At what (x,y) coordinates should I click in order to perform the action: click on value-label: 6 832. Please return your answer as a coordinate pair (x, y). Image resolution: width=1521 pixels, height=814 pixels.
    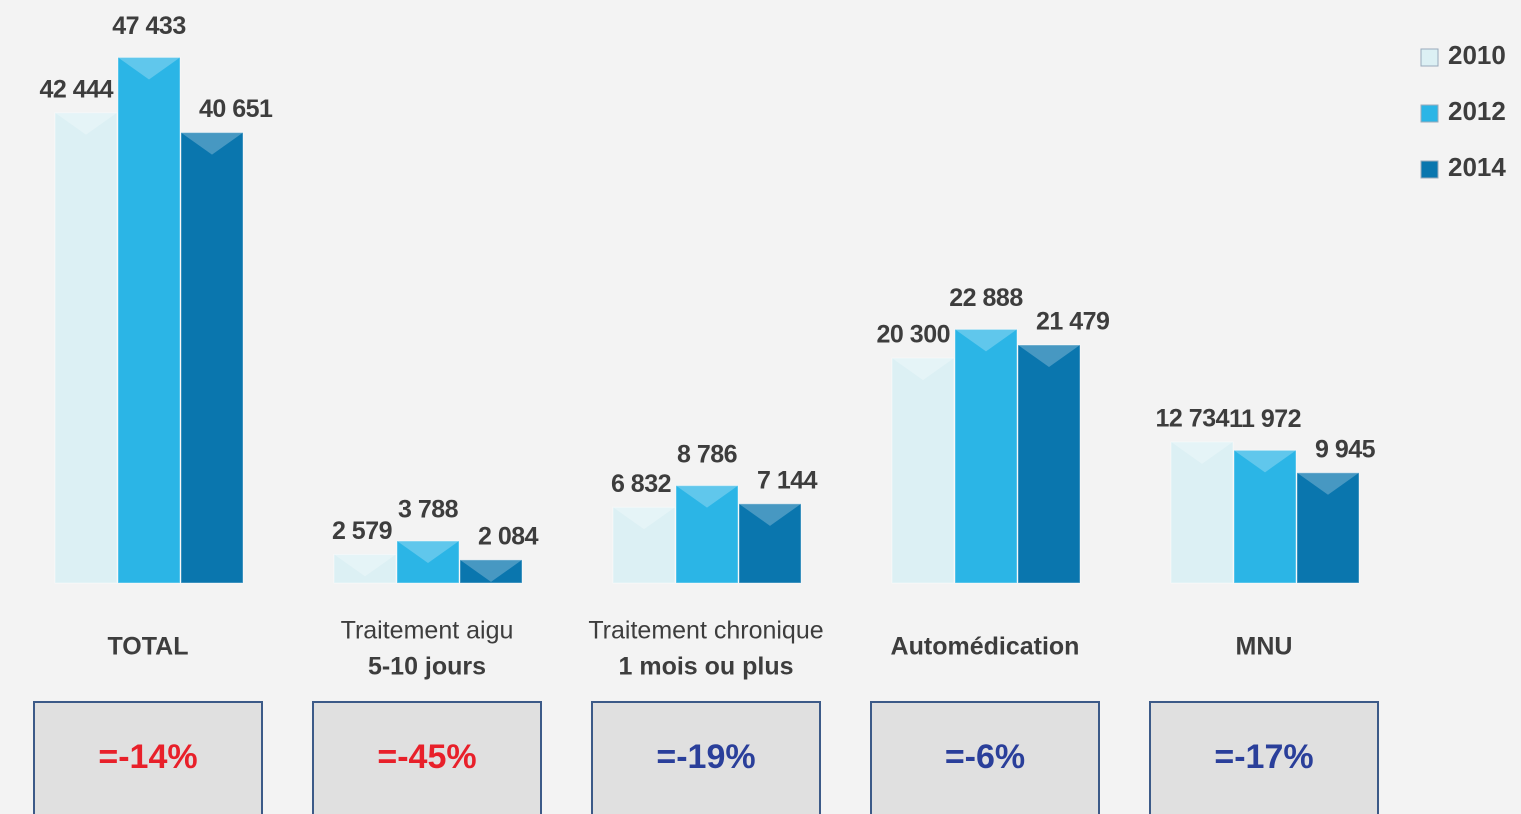
    Looking at the image, I should click on (641, 484).